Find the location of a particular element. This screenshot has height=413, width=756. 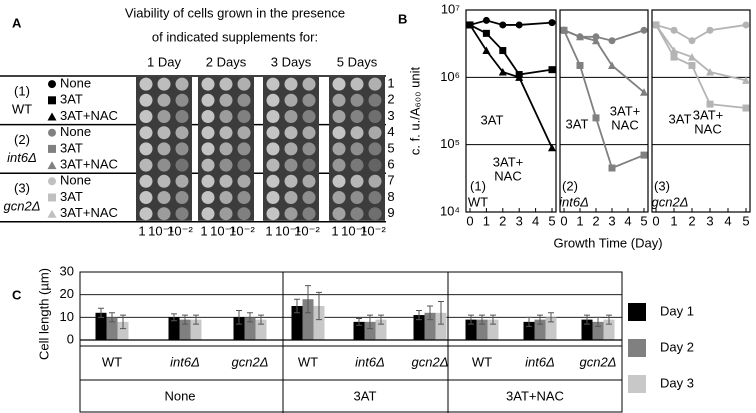

category-label: int6Δ is located at coordinates (370, 361).